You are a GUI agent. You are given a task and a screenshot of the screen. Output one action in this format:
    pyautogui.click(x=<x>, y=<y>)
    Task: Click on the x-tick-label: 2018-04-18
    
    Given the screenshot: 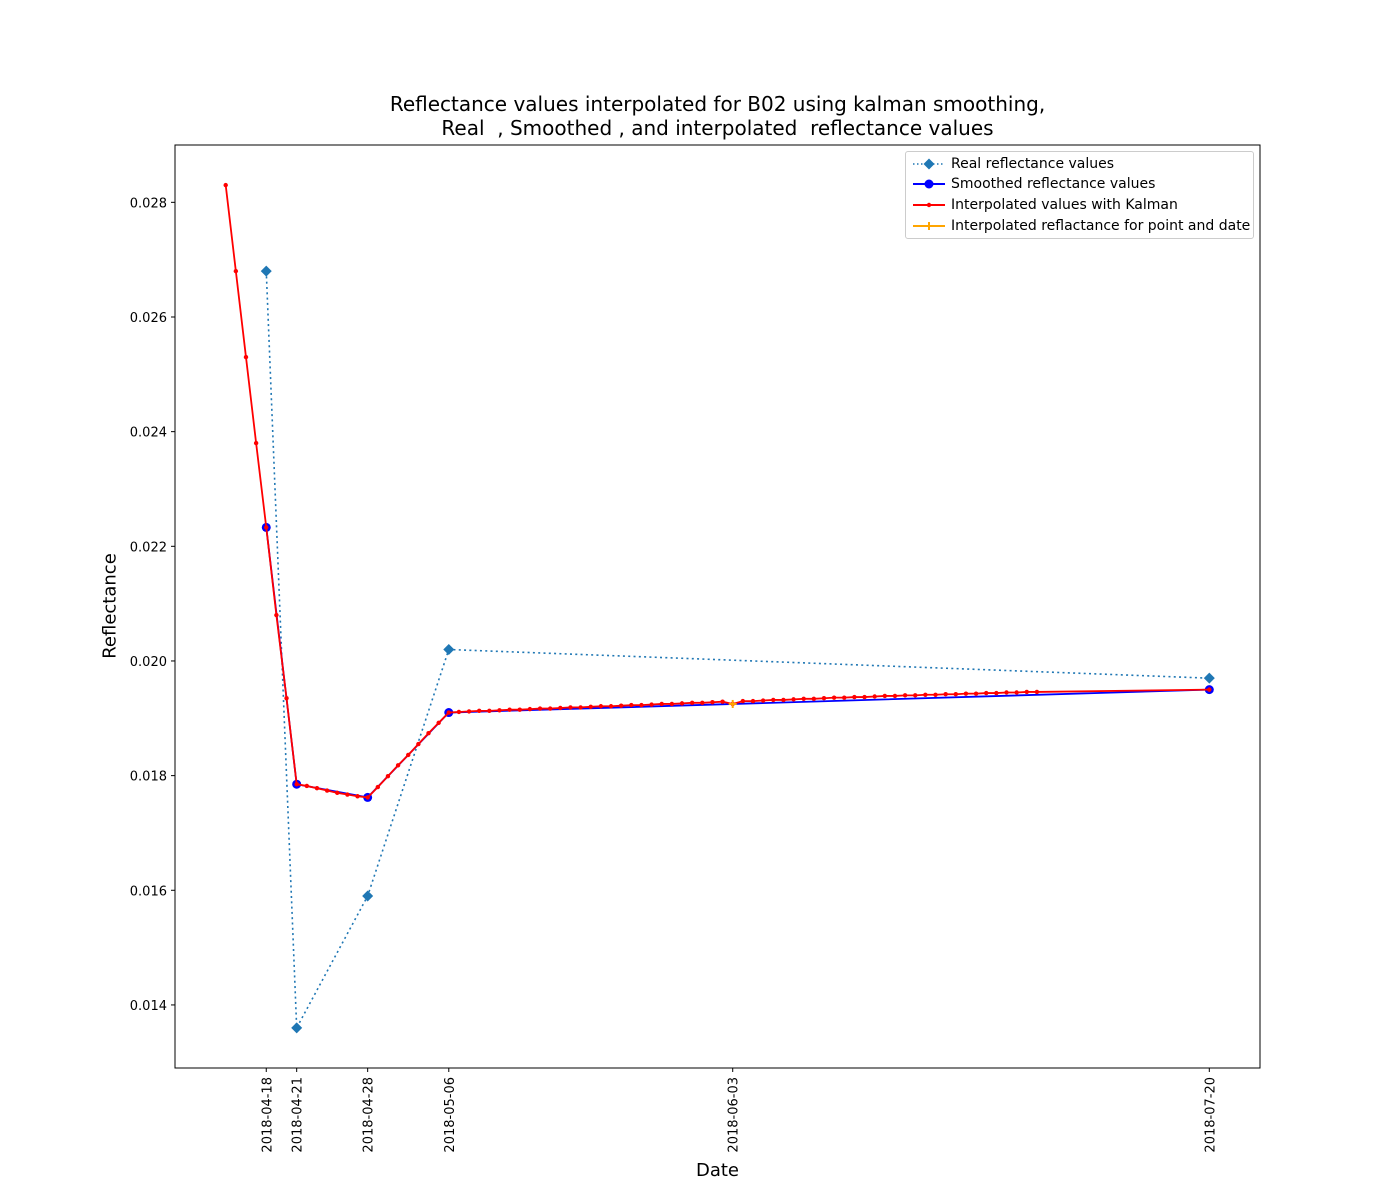 What is the action you would take?
    pyautogui.click(x=267, y=1115)
    